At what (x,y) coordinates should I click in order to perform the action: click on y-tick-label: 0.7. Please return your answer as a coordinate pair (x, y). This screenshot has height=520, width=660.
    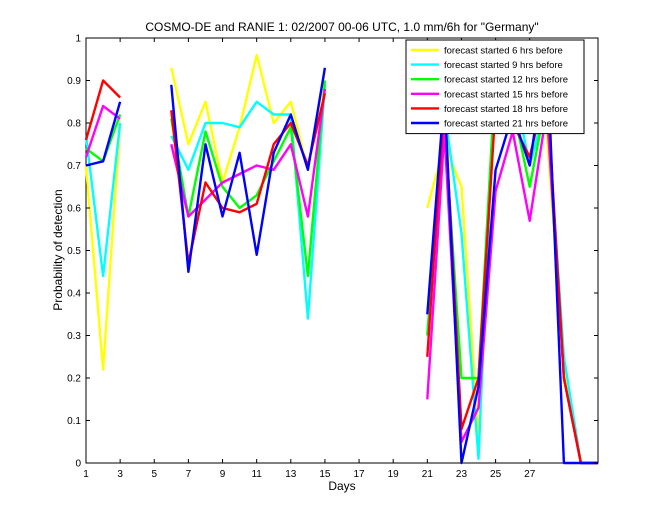
    Looking at the image, I should click on (74, 166).